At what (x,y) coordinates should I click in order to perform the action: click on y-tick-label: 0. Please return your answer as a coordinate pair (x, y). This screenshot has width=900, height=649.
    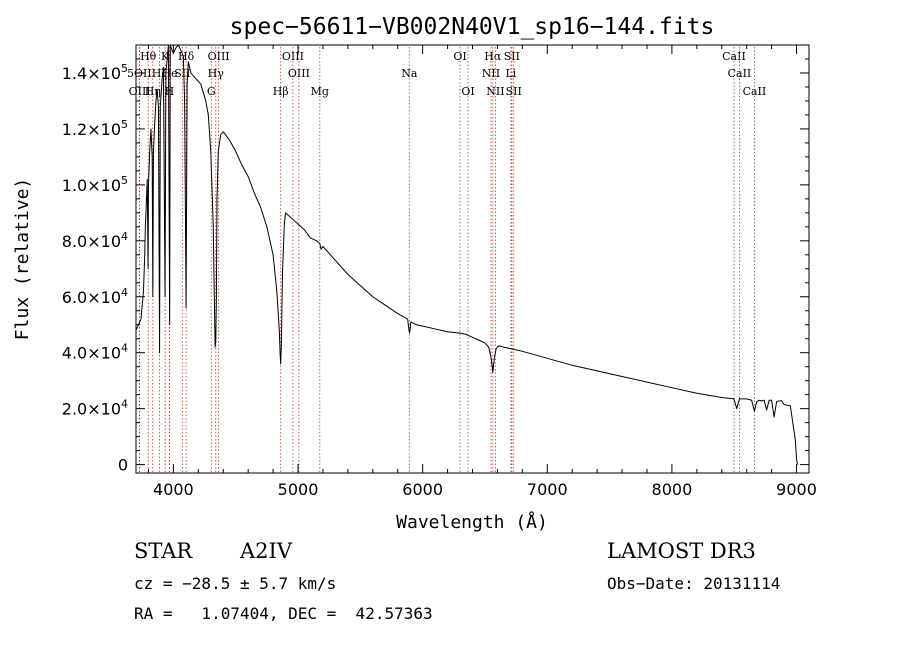
    Looking at the image, I should click on (123, 465).